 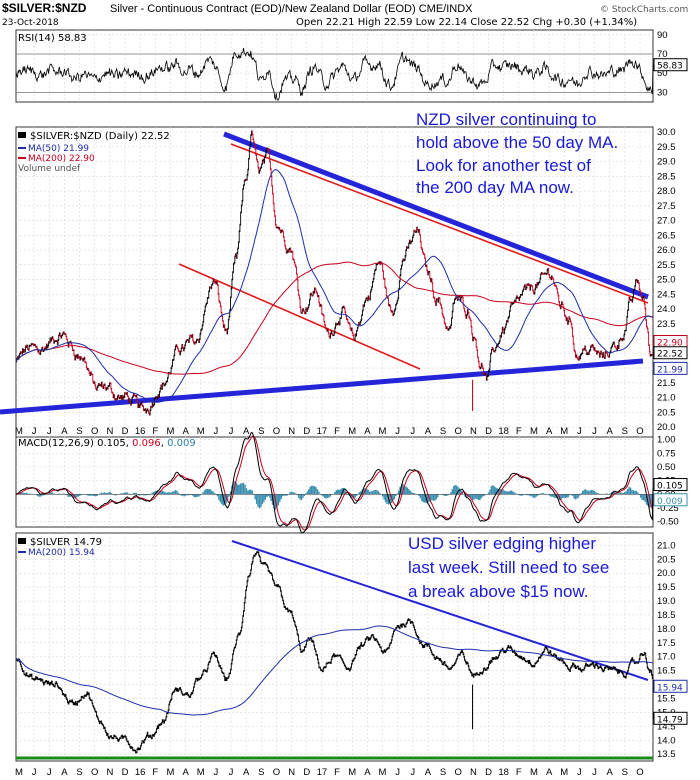 What do you see at coordinates (322, 386) in the screenshot?
I see `support-trendline` at bounding box center [322, 386].